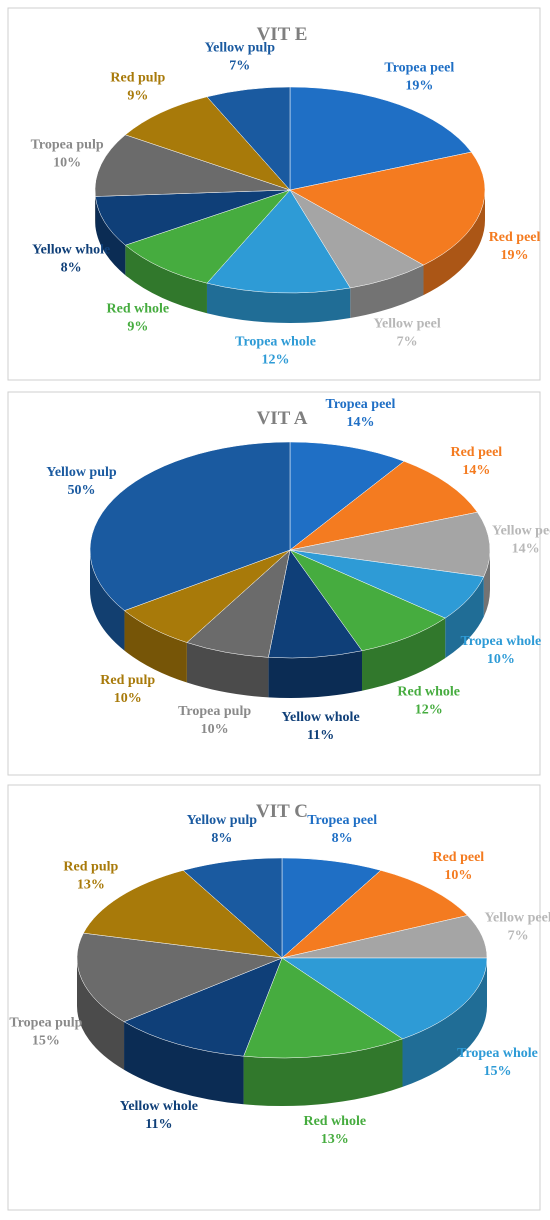  Describe the element at coordinates (138, 317) in the screenshot. I see `data-label: Red whole 9%` at that location.